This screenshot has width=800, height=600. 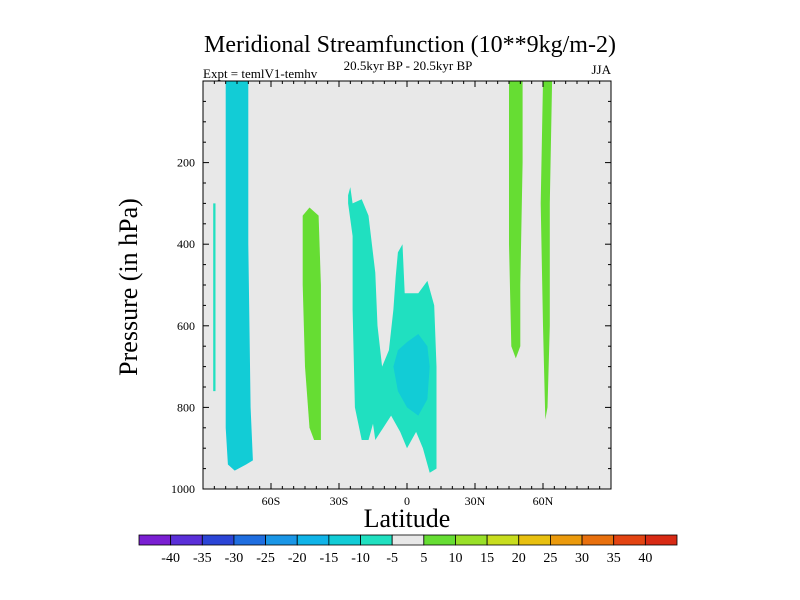 What do you see at coordinates (582, 558) in the screenshot?
I see `colorbar-label: 30` at bounding box center [582, 558].